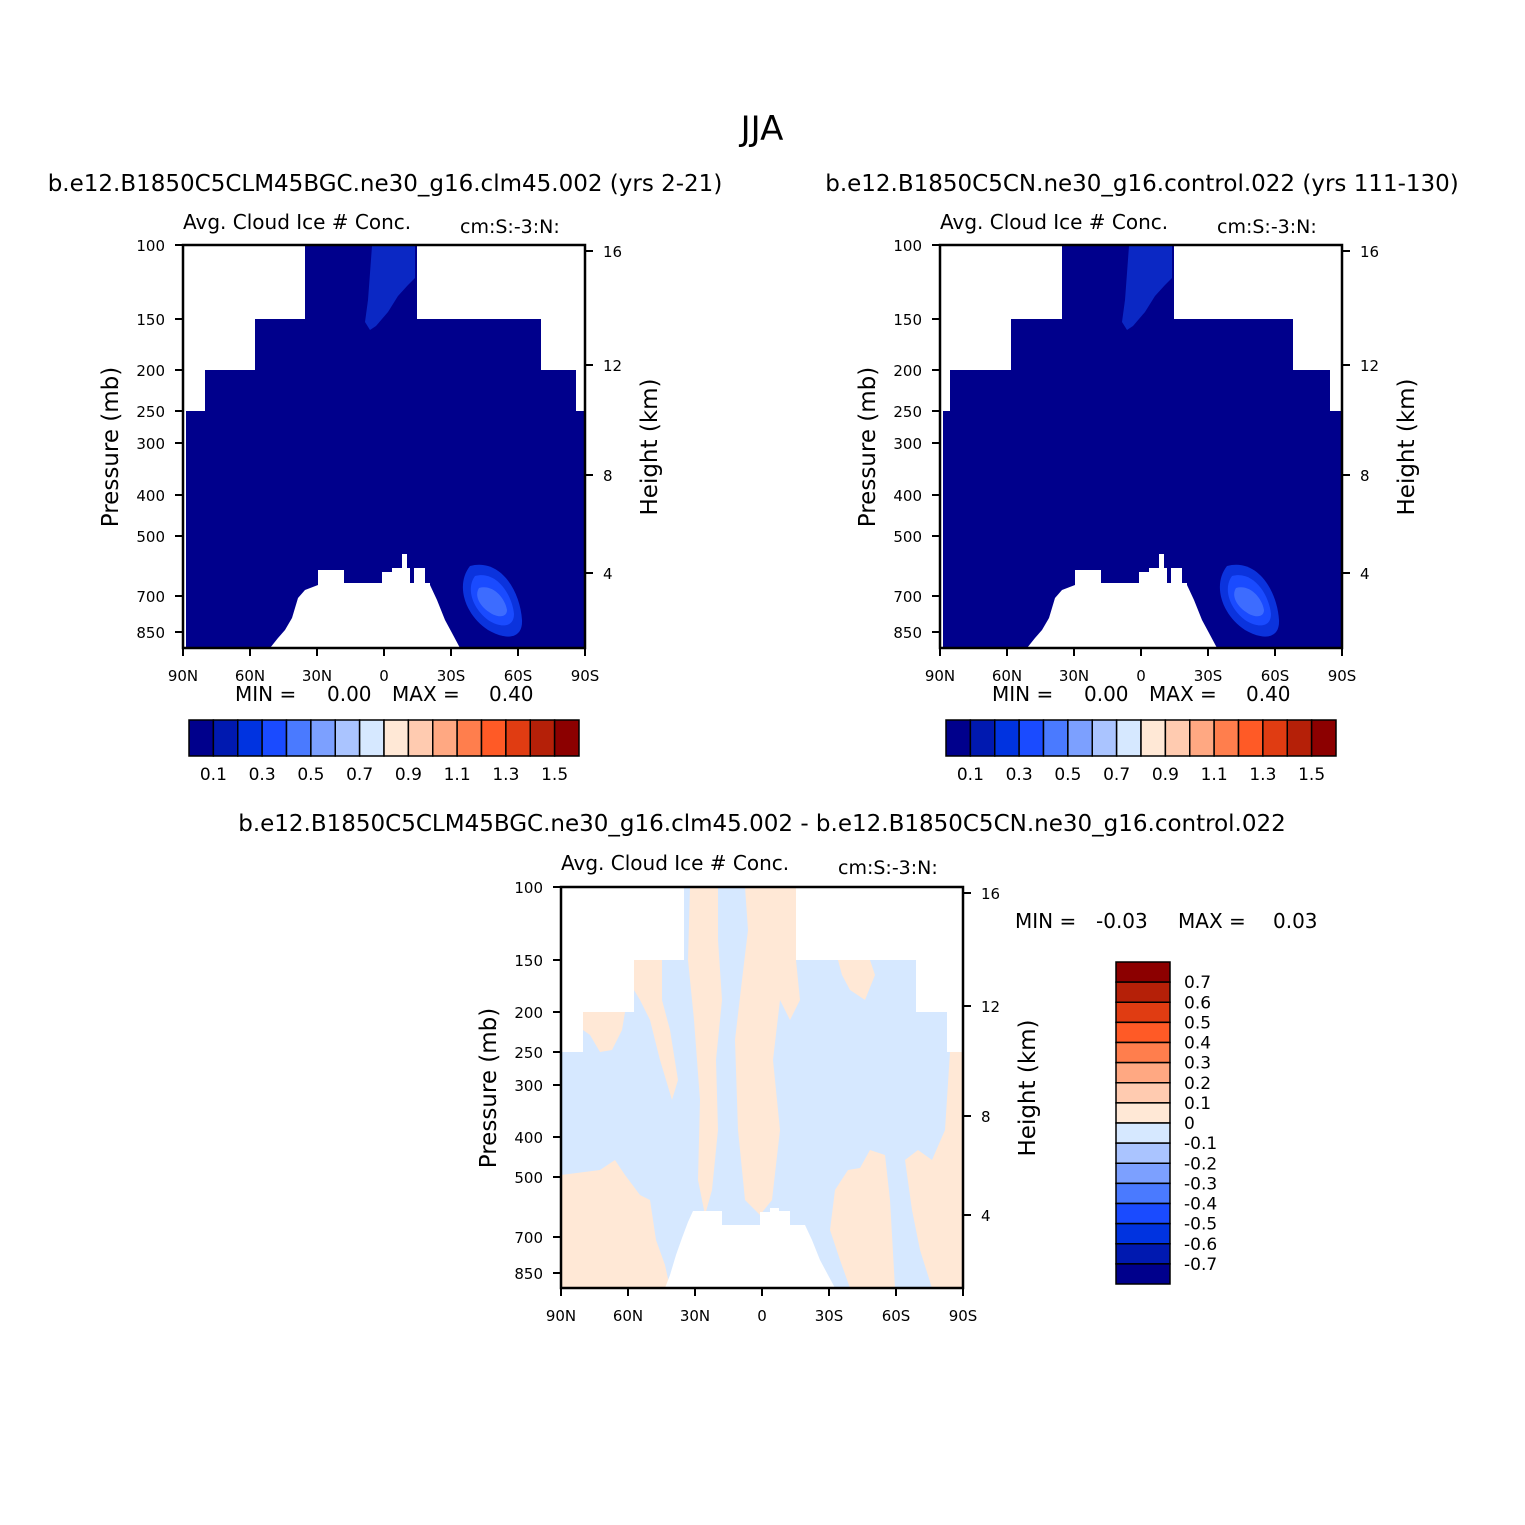  Describe the element at coordinates (970, 775) in the screenshot. I see `colorbar-label: 0.1` at that location.